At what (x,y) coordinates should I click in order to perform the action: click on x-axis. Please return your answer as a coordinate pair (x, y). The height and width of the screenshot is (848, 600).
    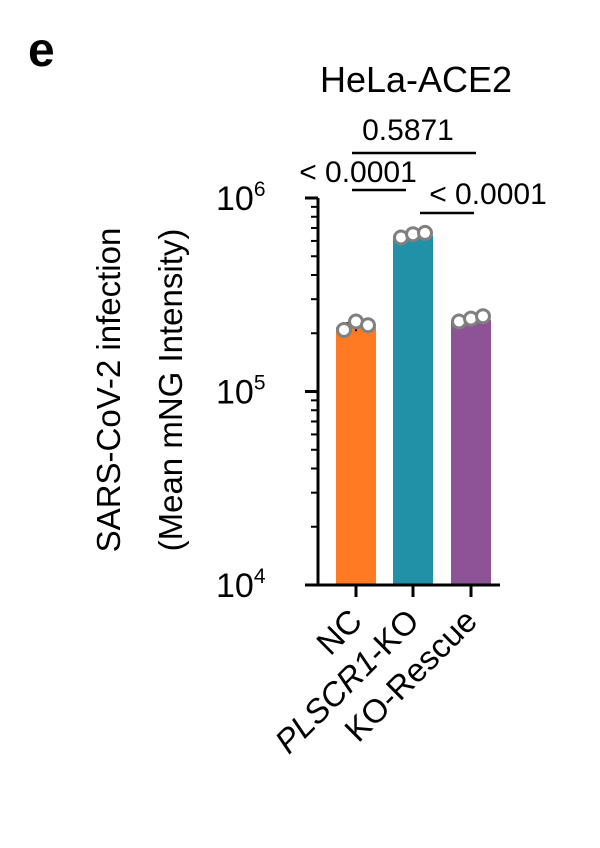
    Looking at the image, I should click on (409, 590).